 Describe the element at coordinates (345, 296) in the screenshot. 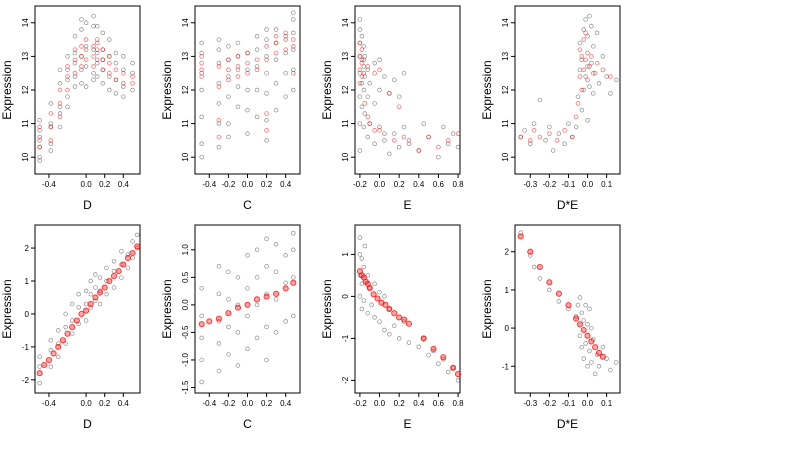

I see `y-tick-label: 0` at that location.